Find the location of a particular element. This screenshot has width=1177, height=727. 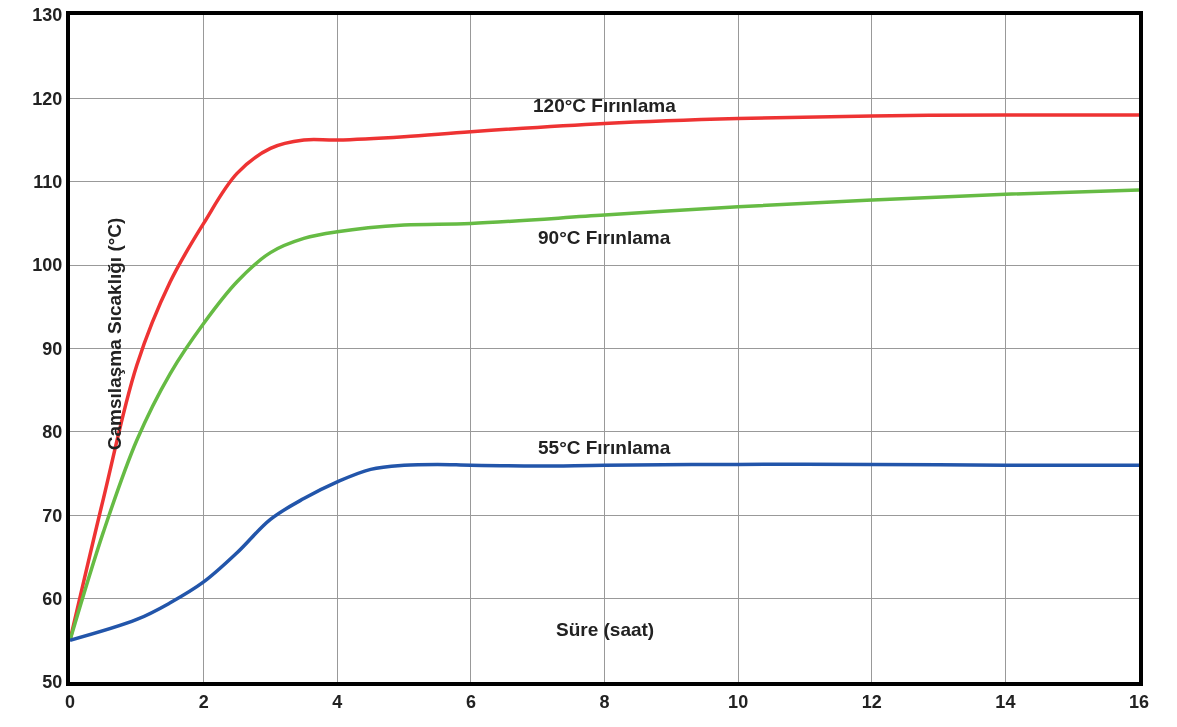

x-tick-label: 6 is located at coordinates (470, 701).